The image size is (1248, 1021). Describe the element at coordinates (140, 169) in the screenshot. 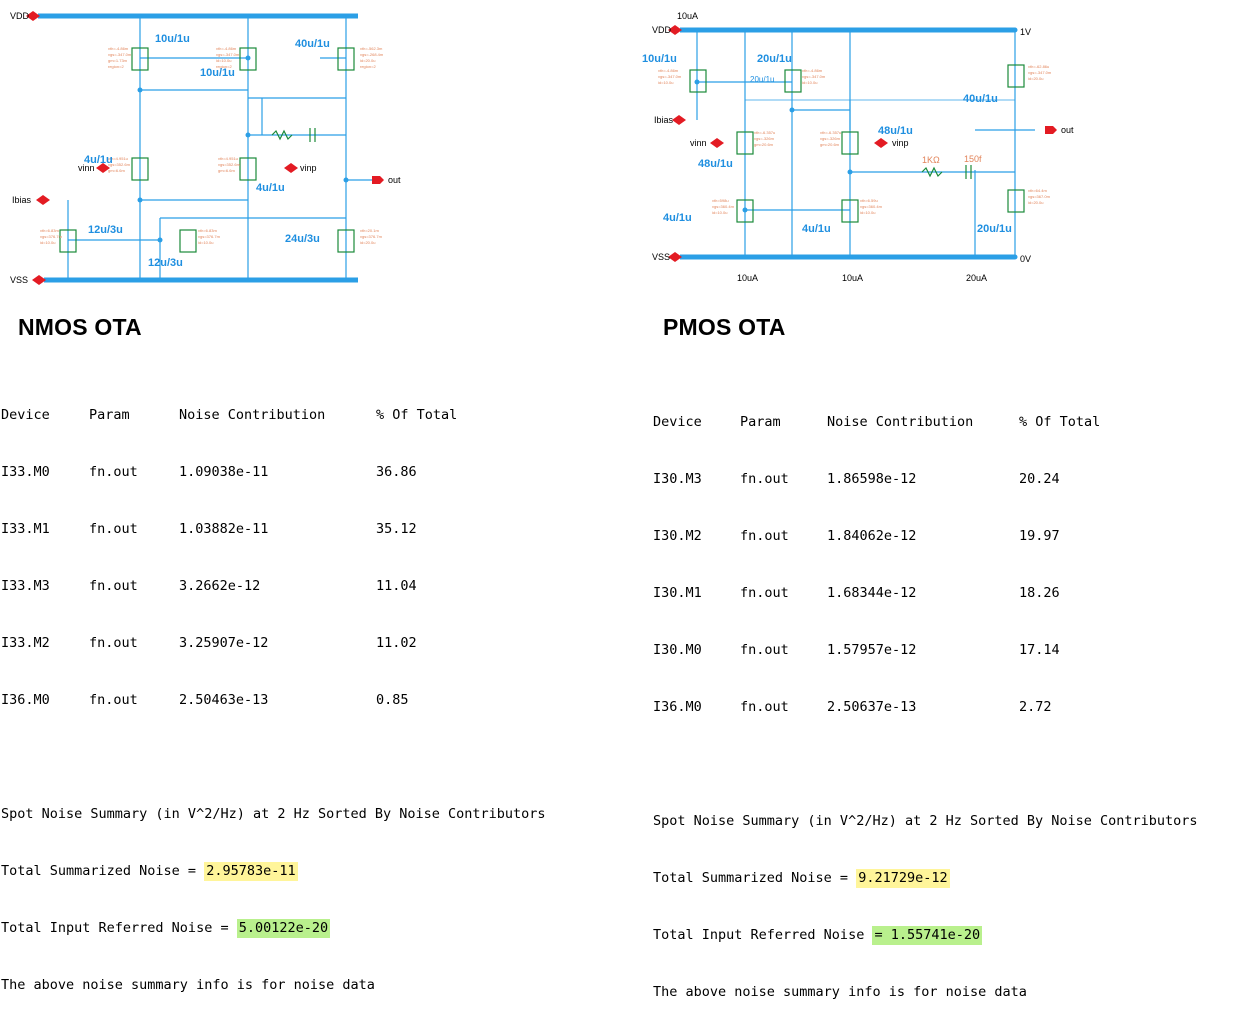

I see `transistor-m3-nmos` at that location.